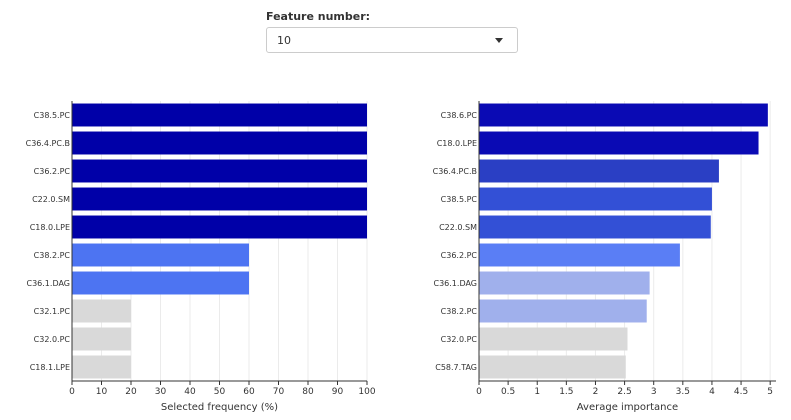 The height and width of the screenshot is (420, 791). I want to click on x-tick-label: 80, so click(308, 392).